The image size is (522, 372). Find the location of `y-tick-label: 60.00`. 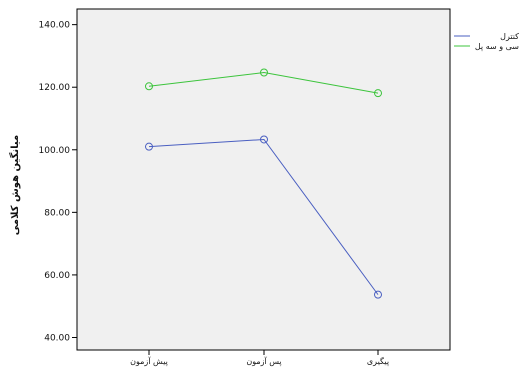

y-tick-label: 60.00 is located at coordinates (57, 276).